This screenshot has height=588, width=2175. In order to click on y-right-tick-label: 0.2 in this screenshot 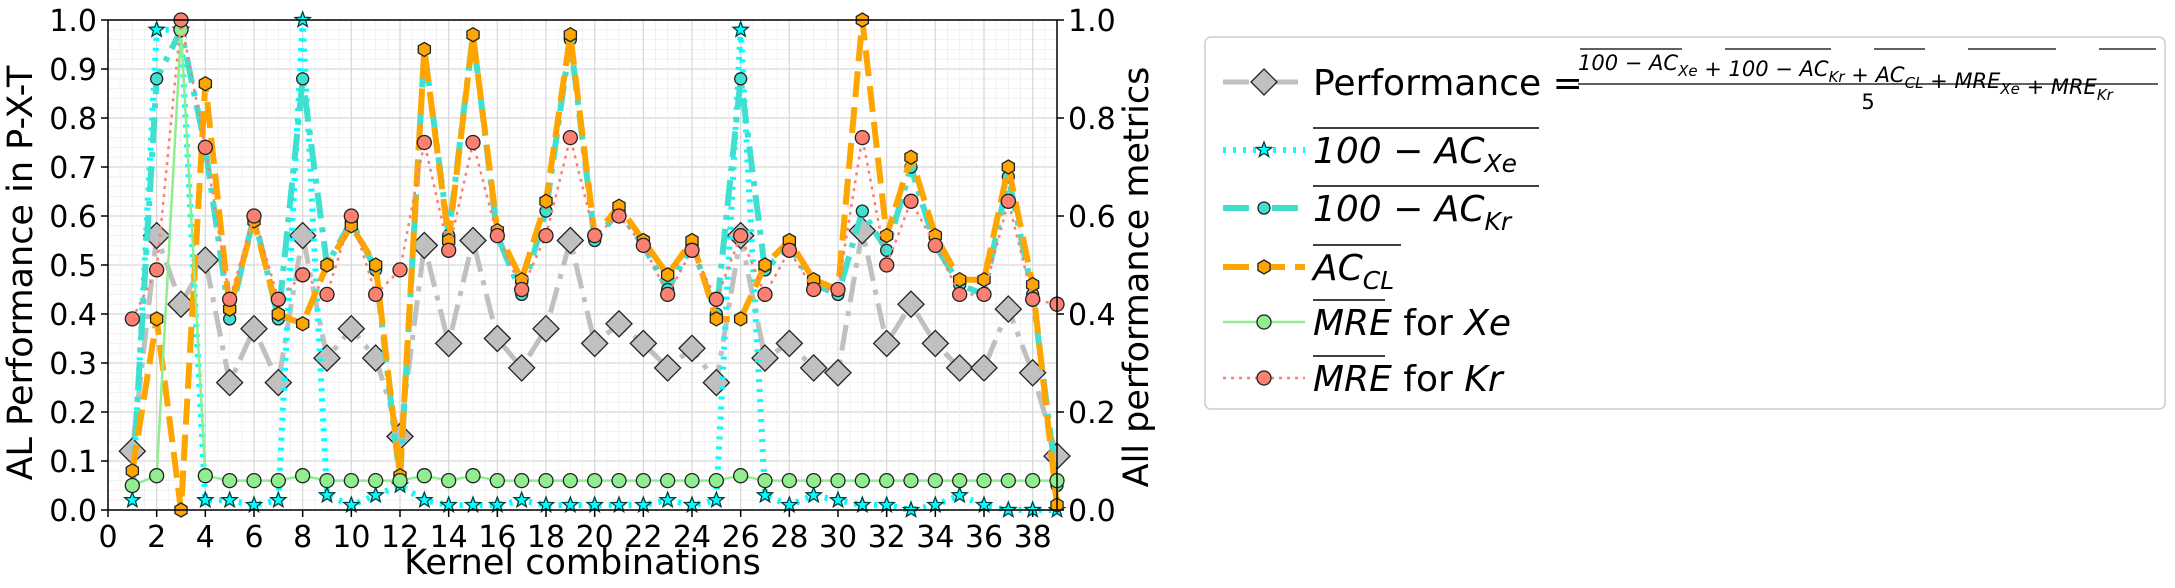, I will do `click(1092, 413)`.